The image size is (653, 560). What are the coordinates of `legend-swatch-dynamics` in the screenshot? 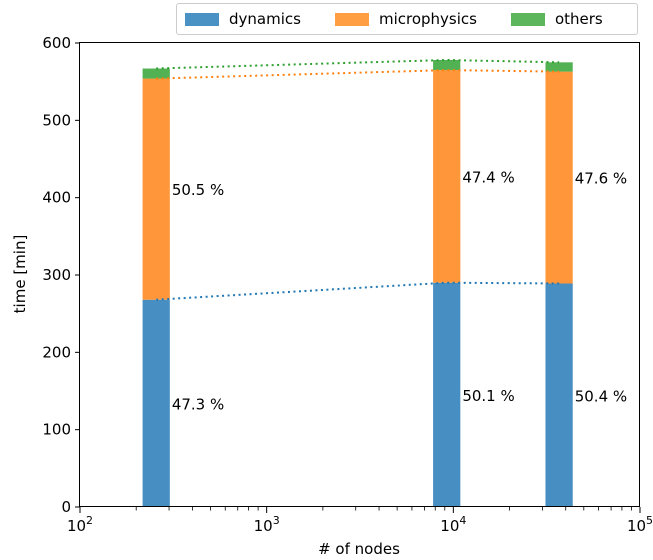 It's located at (202, 19).